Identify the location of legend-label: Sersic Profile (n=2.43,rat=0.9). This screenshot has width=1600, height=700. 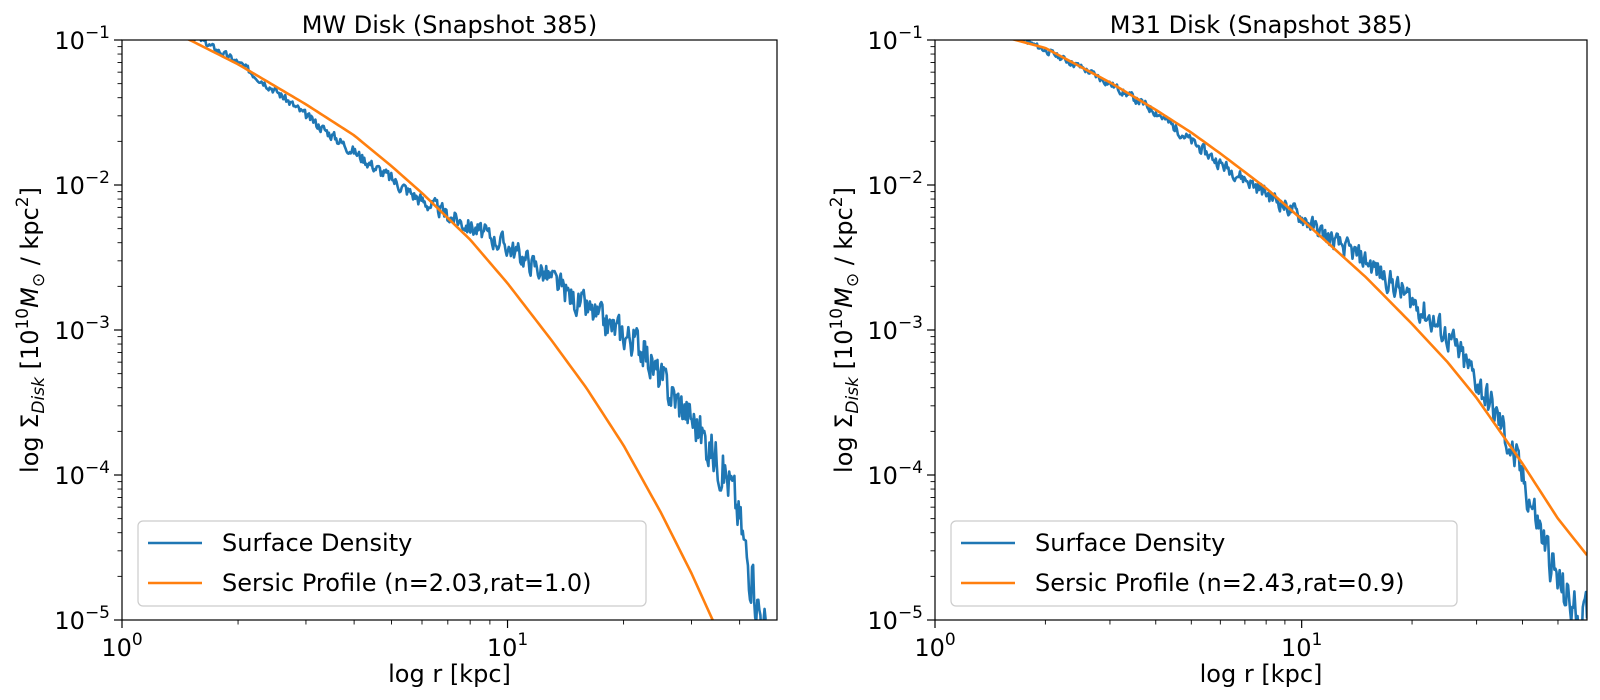
(1220, 583).